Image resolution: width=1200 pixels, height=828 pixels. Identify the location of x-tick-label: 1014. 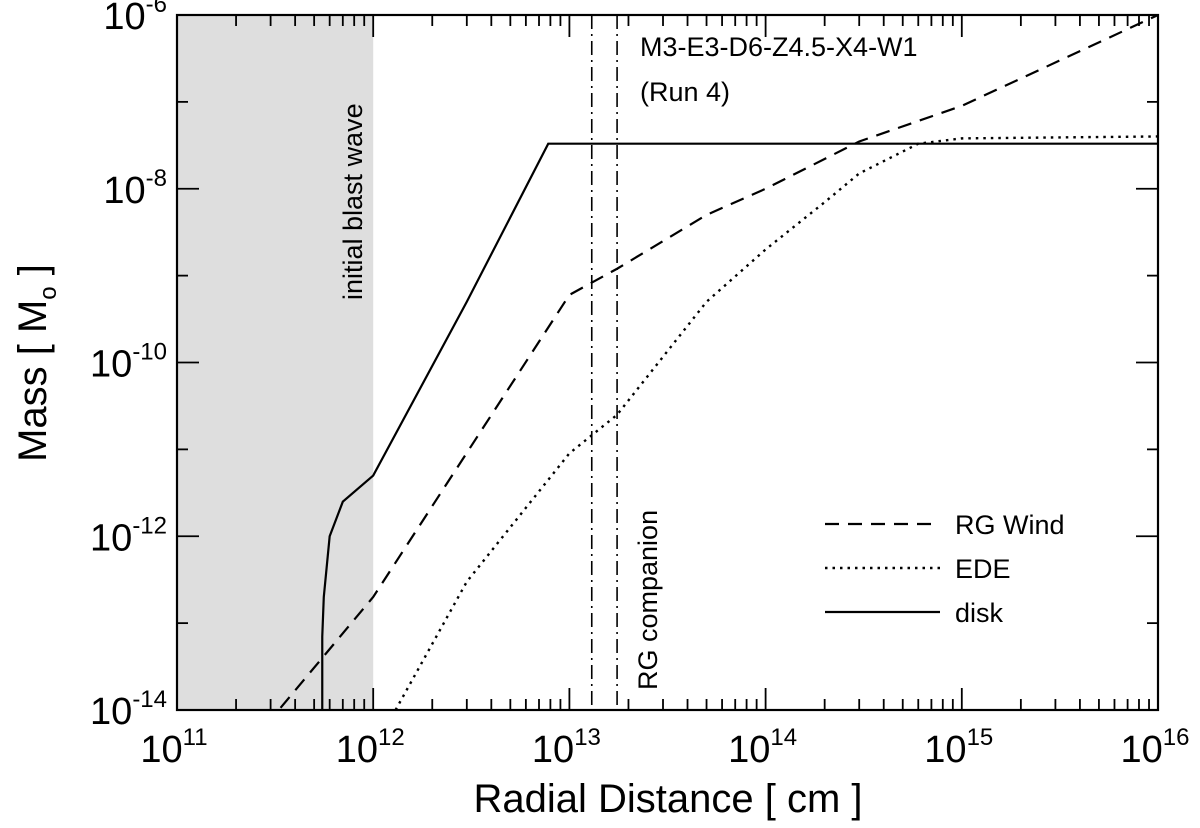
(762, 747).